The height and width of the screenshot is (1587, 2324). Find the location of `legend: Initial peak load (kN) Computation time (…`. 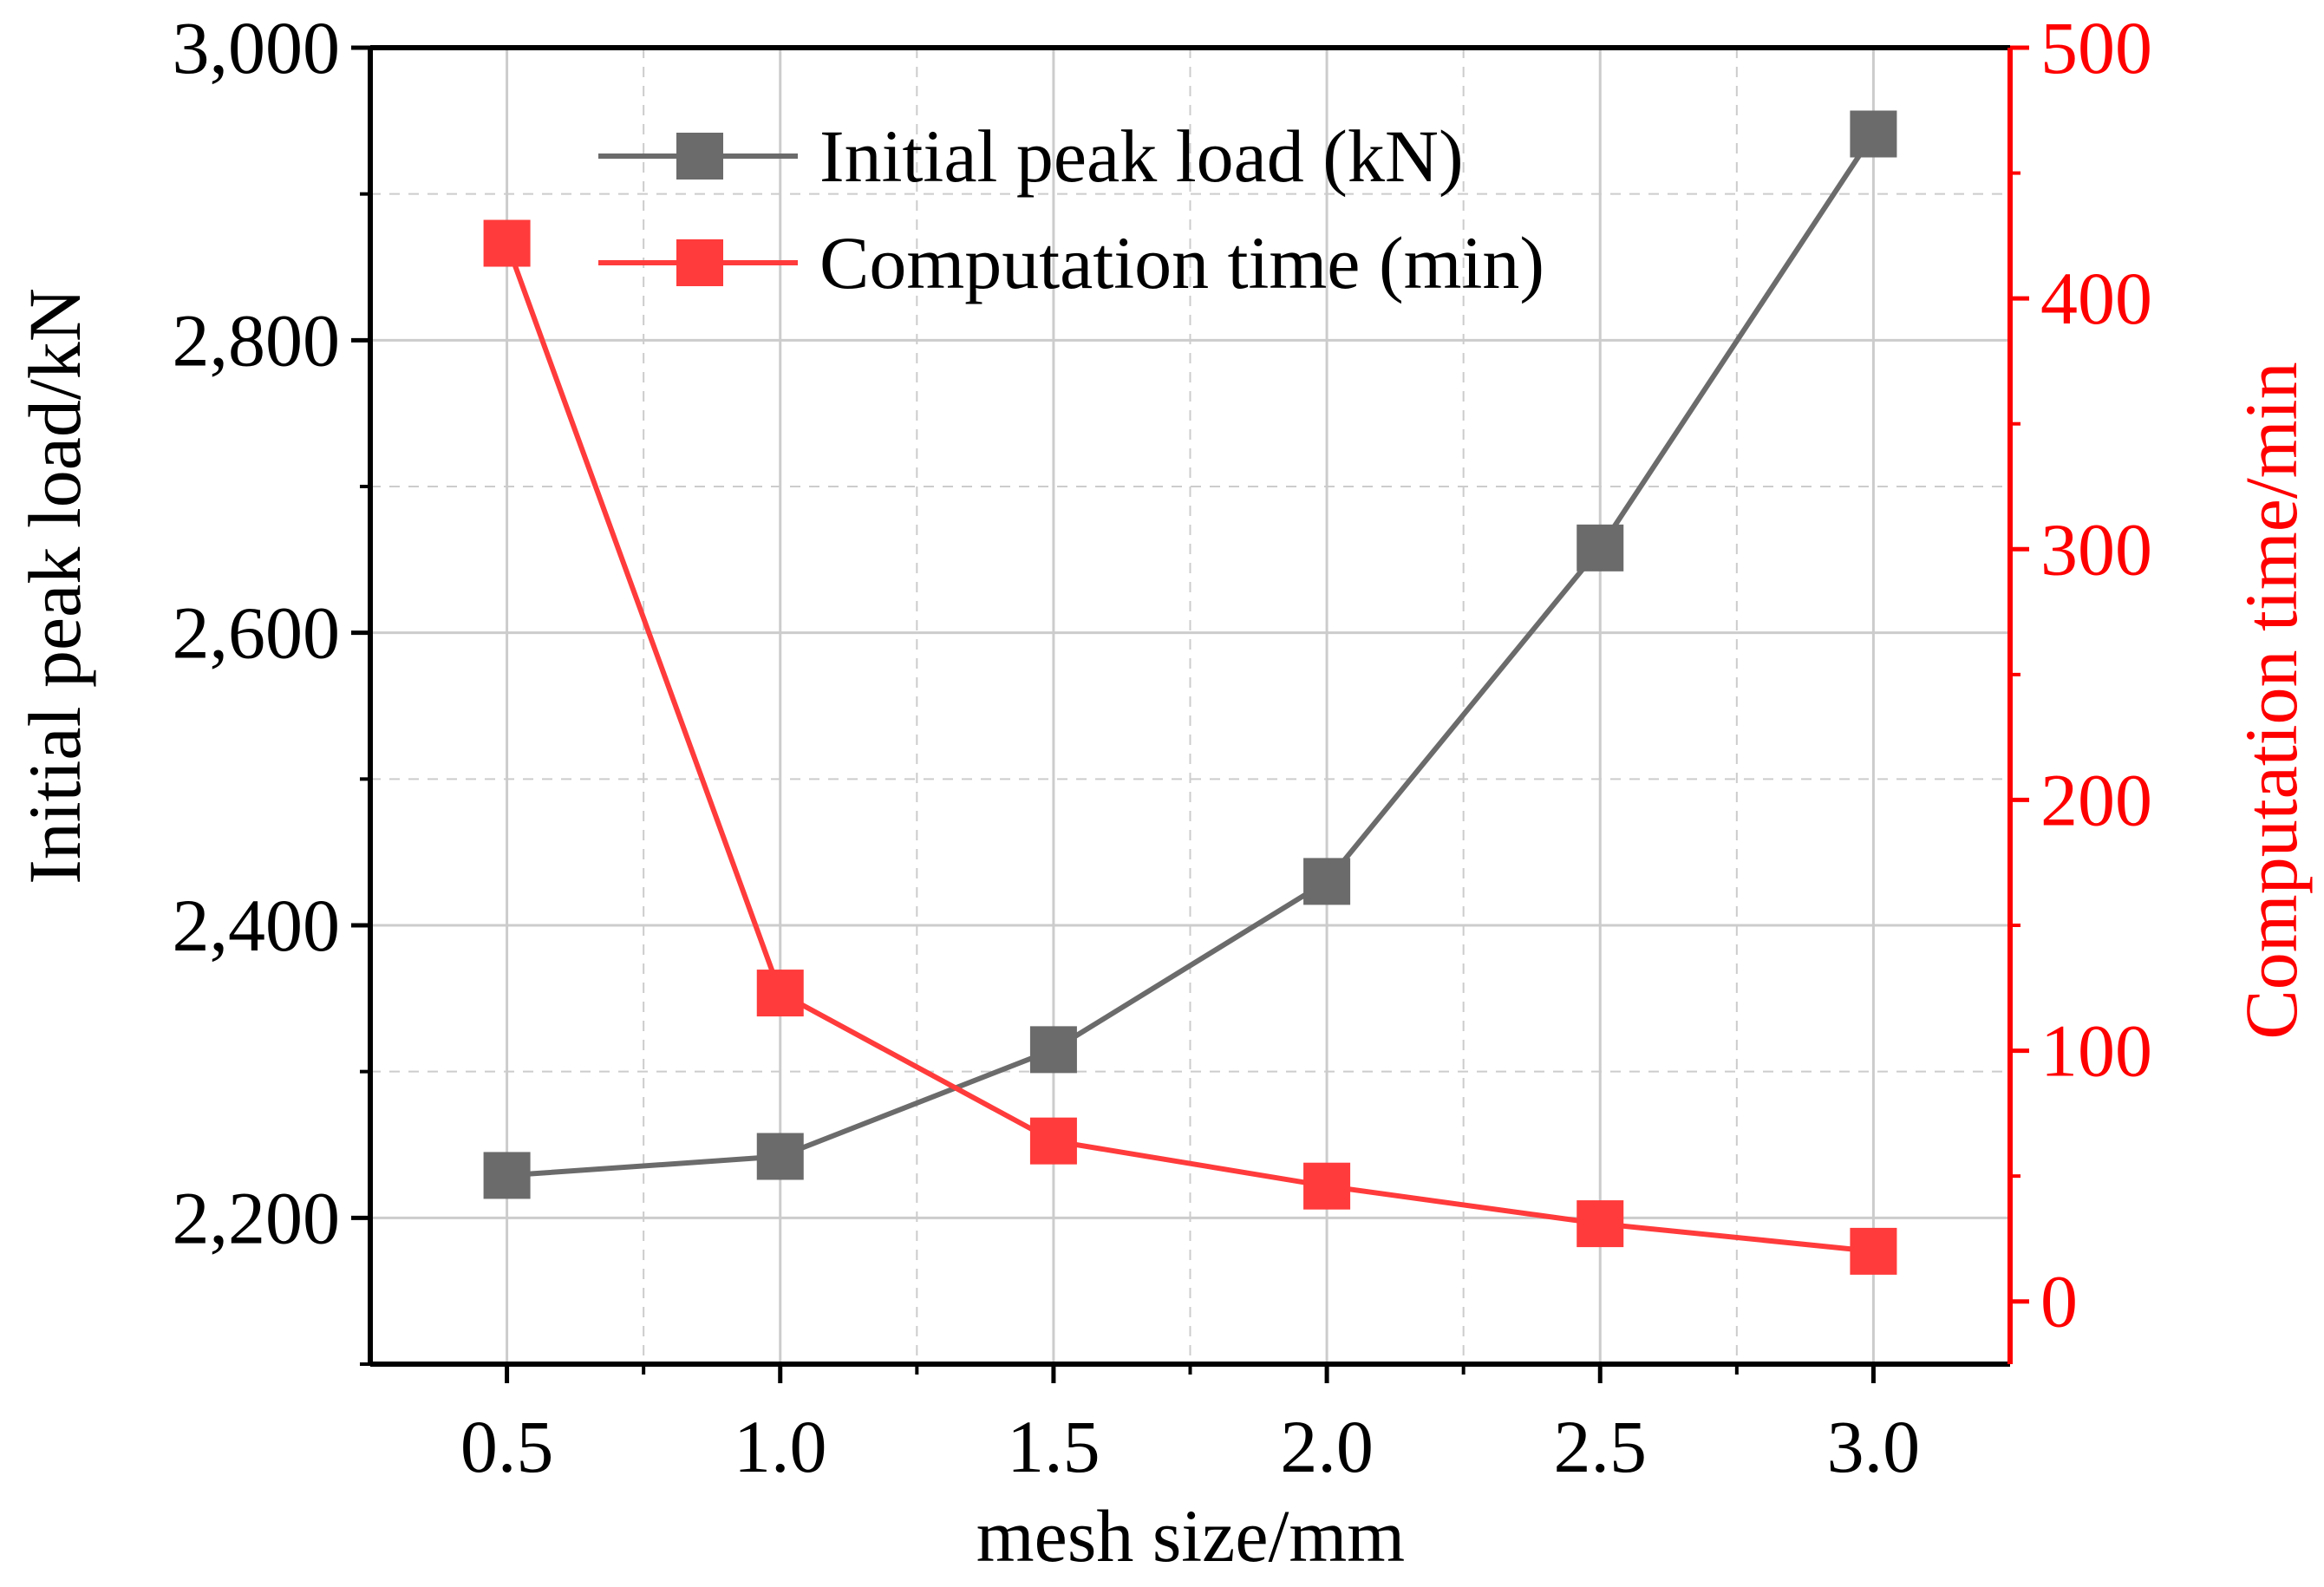

legend: Initial peak load (kN) Computation time (… is located at coordinates (1071, 209).